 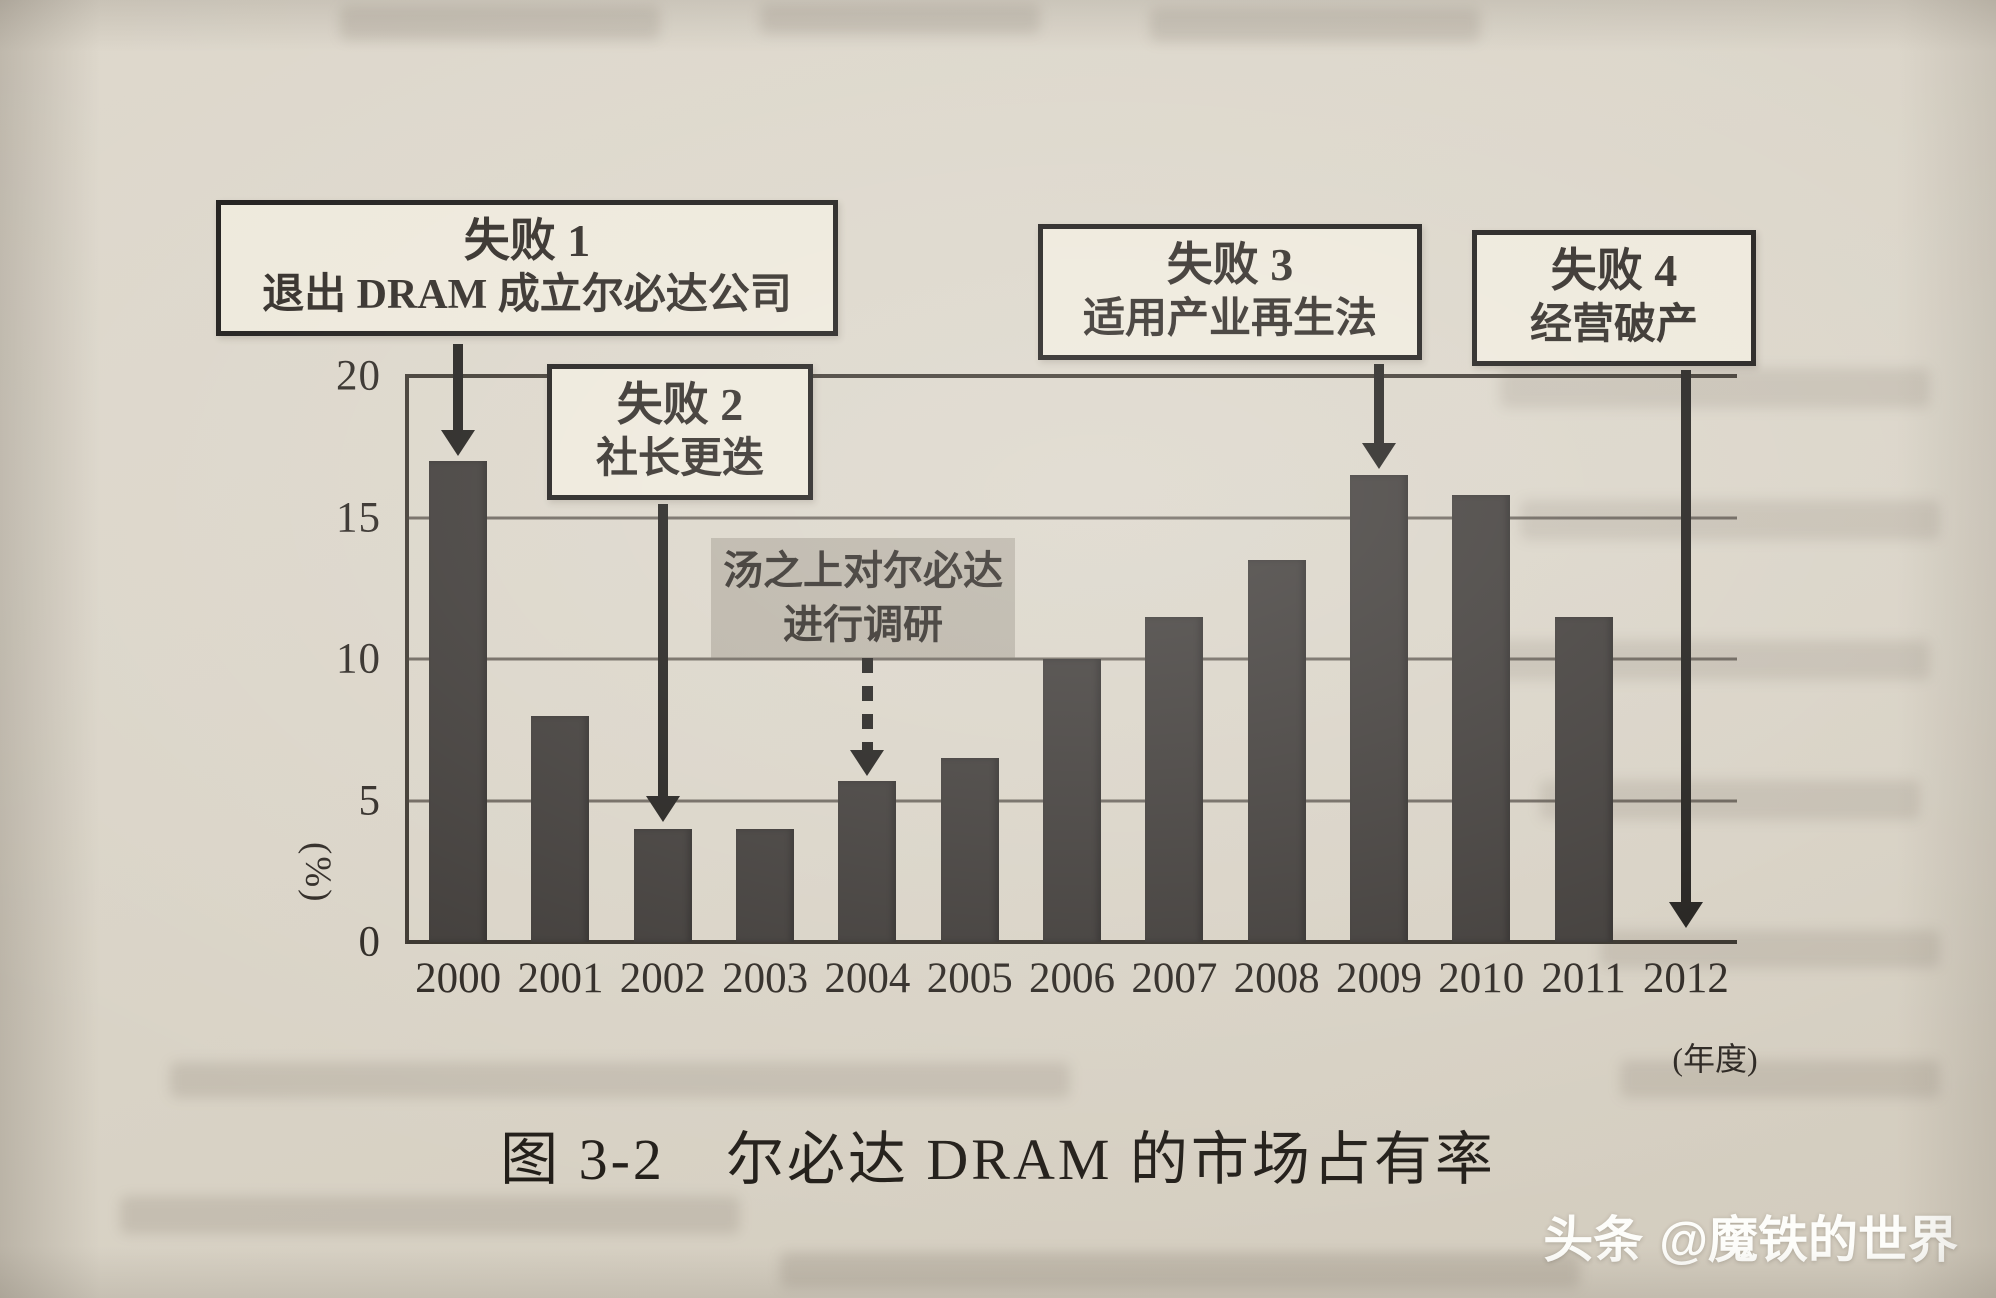 I want to click on watermark: 头条 @魔铁的世界, so click(x=1750, y=1236).